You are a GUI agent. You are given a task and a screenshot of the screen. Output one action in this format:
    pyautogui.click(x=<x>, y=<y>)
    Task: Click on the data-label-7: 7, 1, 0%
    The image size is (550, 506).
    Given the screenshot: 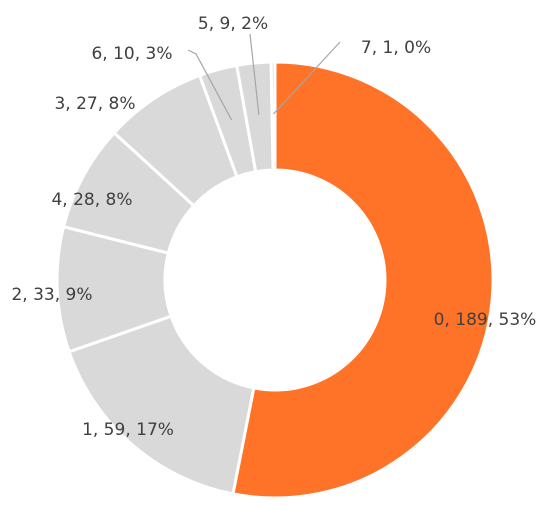 What is the action you would take?
    pyautogui.click(x=396, y=48)
    